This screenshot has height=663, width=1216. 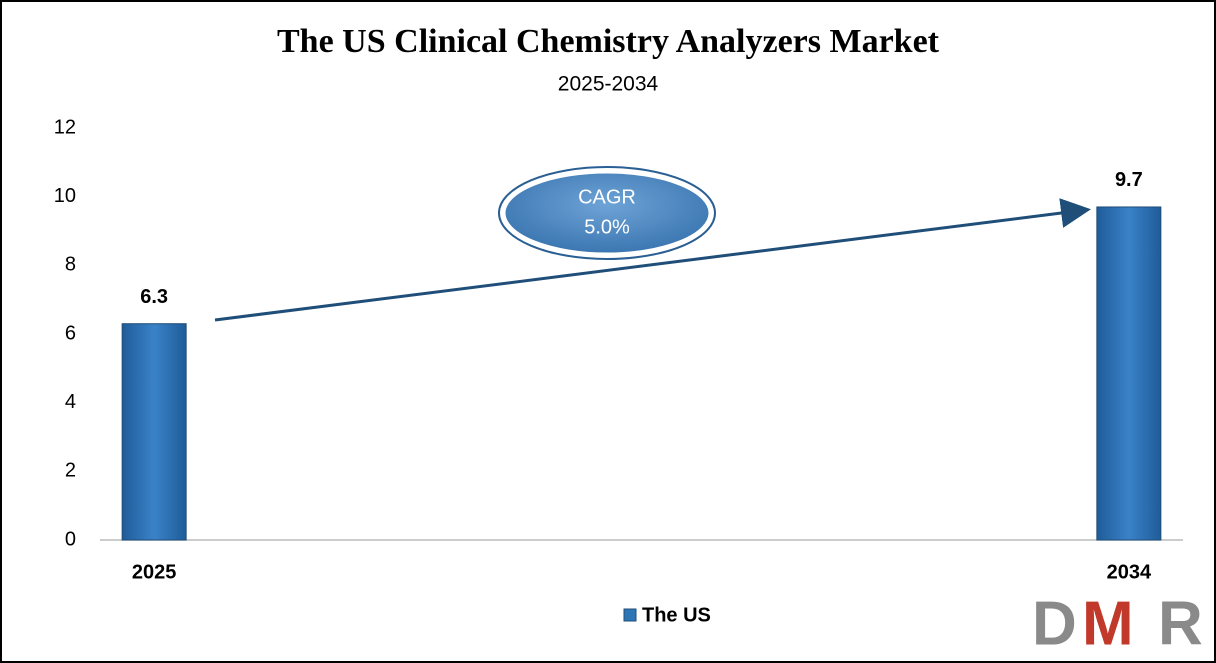 What do you see at coordinates (65, 127) in the screenshot?
I see `y-tick-label: 12` at bounding box center [65, 127].